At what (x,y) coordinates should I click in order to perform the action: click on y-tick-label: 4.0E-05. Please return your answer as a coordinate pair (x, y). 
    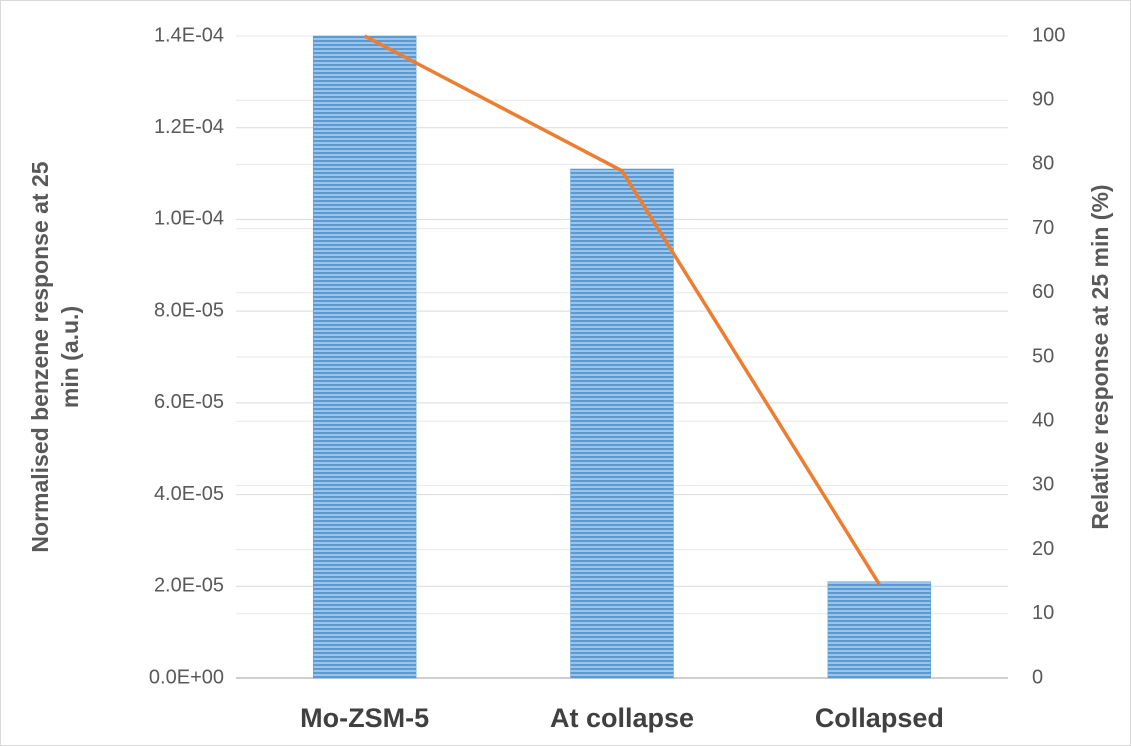
    Looking at the image, I should click on (189, 494).